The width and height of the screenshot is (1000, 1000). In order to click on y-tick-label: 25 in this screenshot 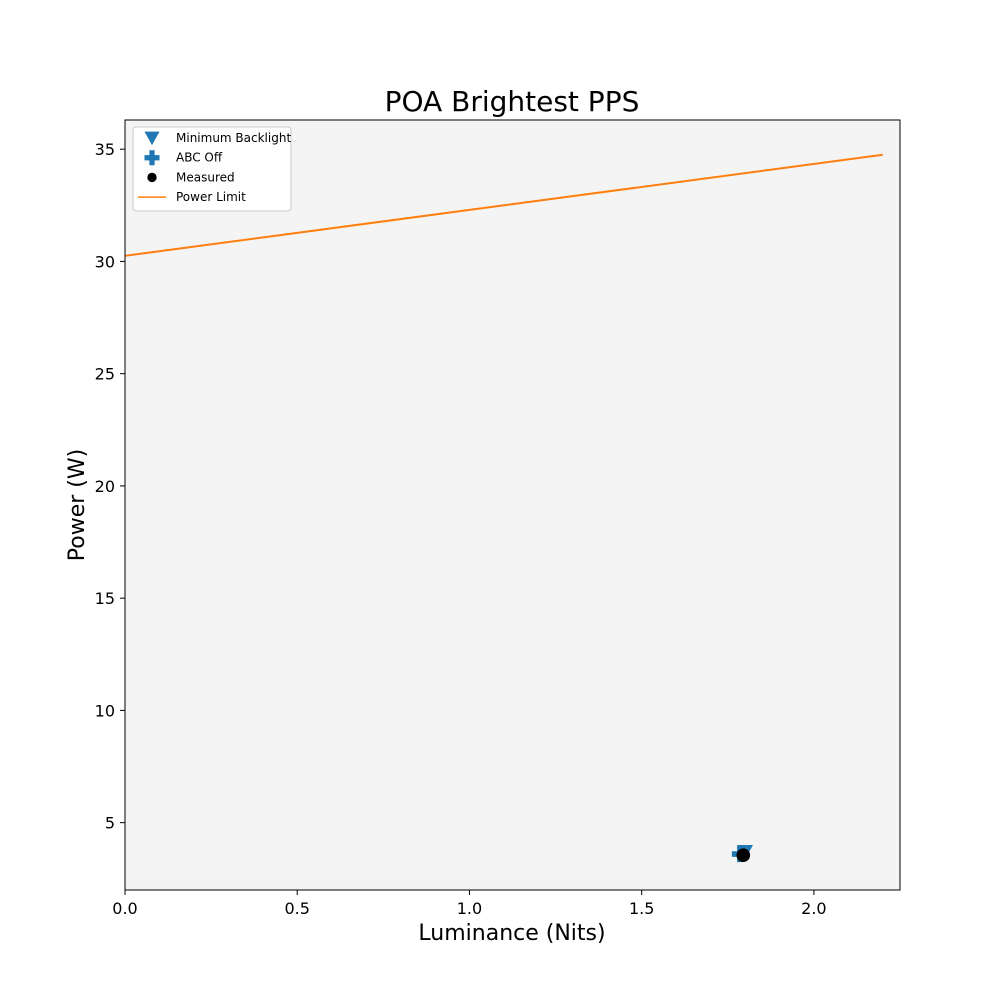, I will do `click(105, 374)`.